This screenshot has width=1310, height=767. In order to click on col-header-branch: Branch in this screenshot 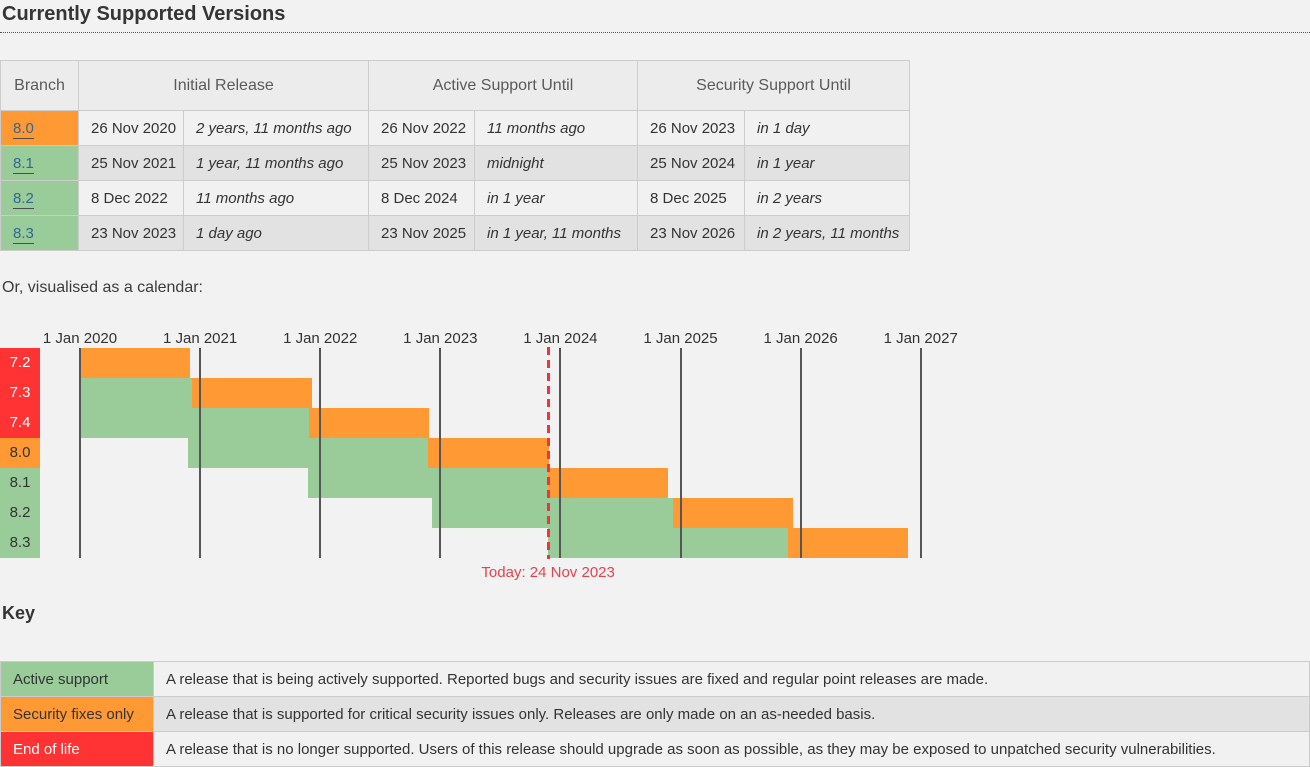, I will do `click(39, 85)`.